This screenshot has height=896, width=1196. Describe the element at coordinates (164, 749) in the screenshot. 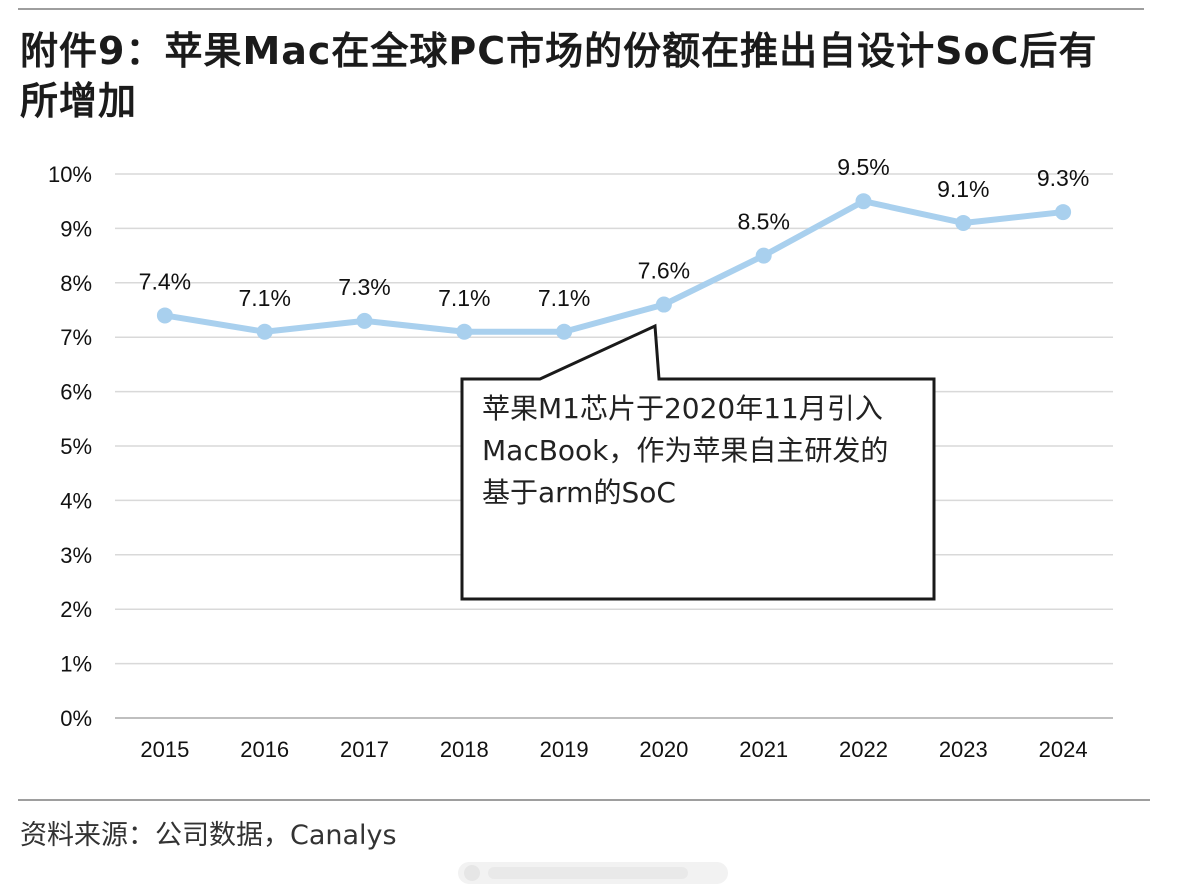

I see `x-tick-label: 2015` at that location.